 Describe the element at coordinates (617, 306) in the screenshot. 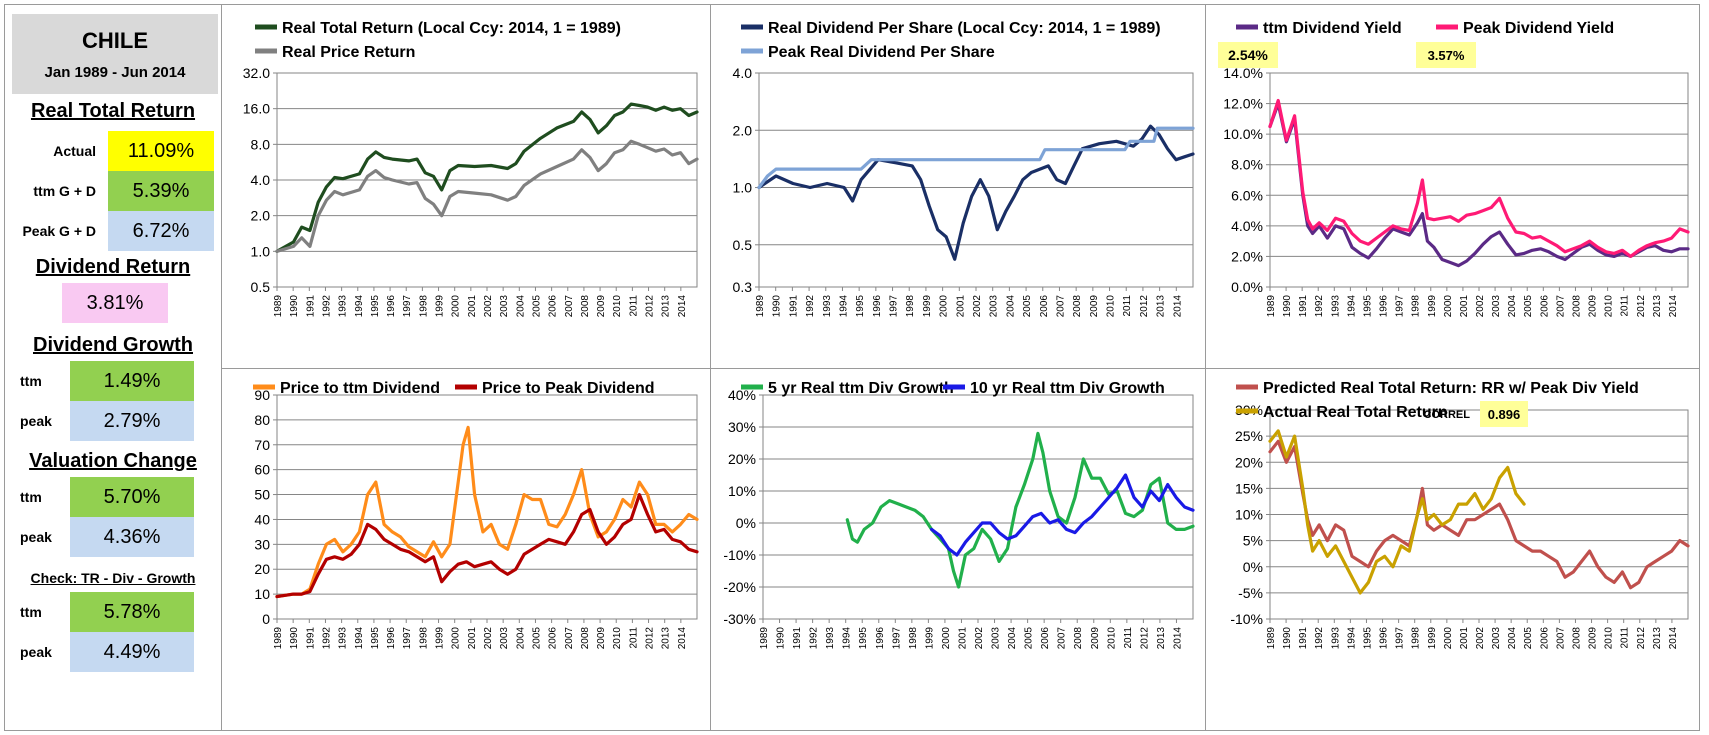

I see `x-tick-label: 2010` at that location.